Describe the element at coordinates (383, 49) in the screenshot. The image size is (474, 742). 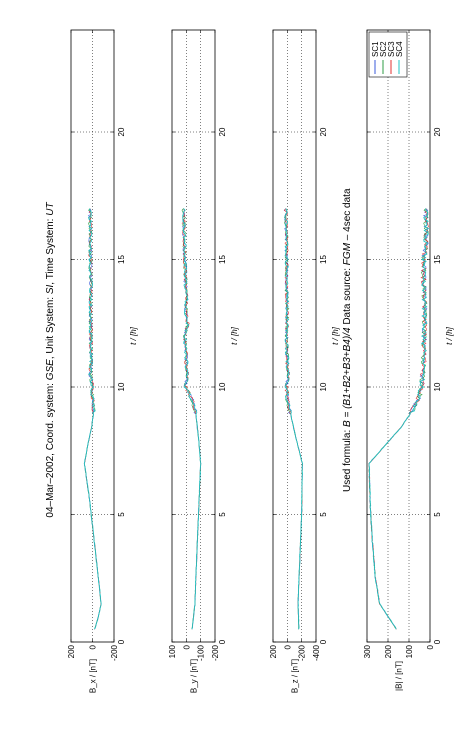
I see `legend-label-sc2: SC2` at that location.